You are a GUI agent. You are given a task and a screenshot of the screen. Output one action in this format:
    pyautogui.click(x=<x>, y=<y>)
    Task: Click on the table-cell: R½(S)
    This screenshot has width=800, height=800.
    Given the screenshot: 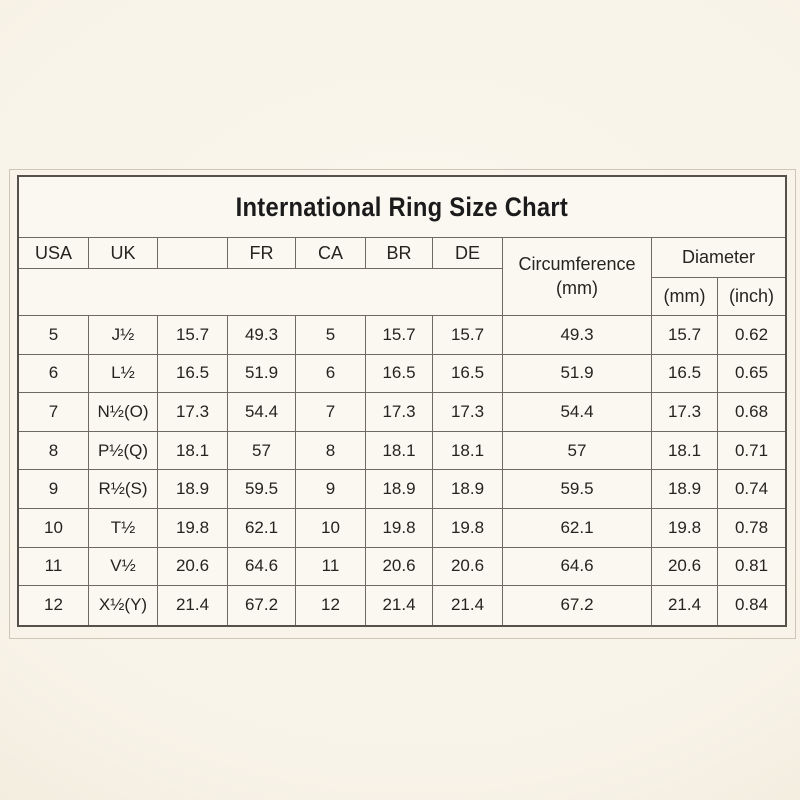 What is the action you would take?
    pyautogui.click(x=123, y=489)
    